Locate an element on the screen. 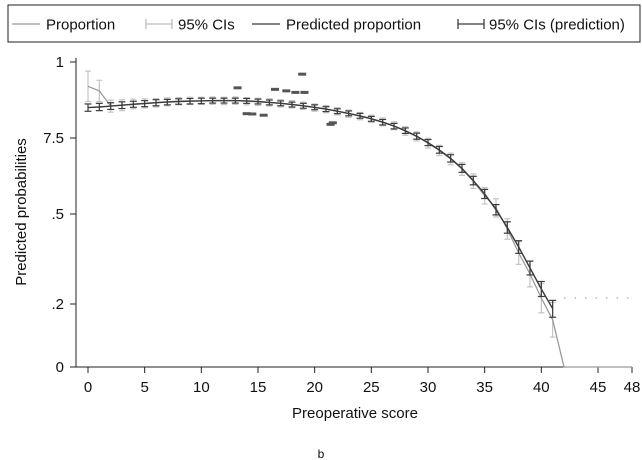 The width and height of the screenshot is (642, 460). legend-ci-swatch is located at coordinates (159, 24).